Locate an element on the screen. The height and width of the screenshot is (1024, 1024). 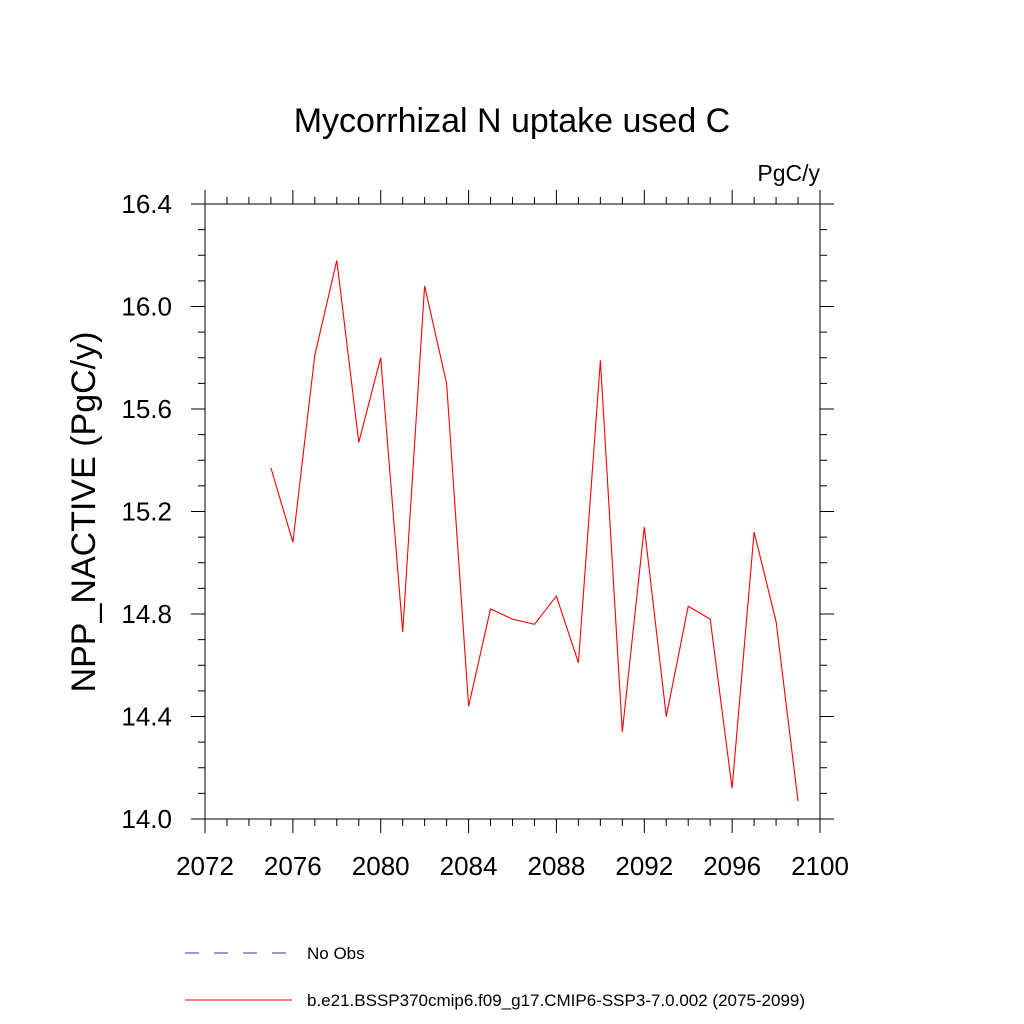
y-tick-label: 14.4 is located at coordinates (146, 717).